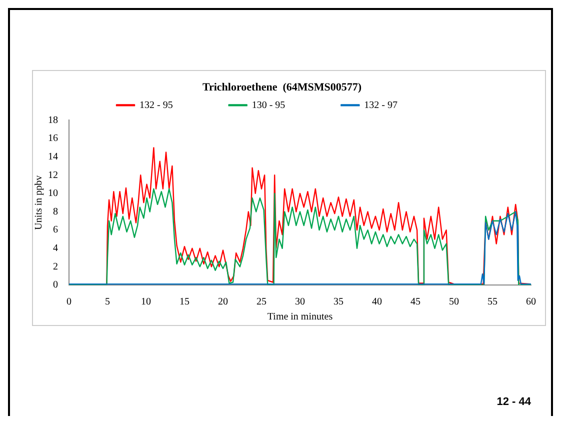 The image size is (561, 424). What do you see at coordinates (339, 302) in the screenshot?
I see `x-tick-label: 35` at bounding box center [339, 302].